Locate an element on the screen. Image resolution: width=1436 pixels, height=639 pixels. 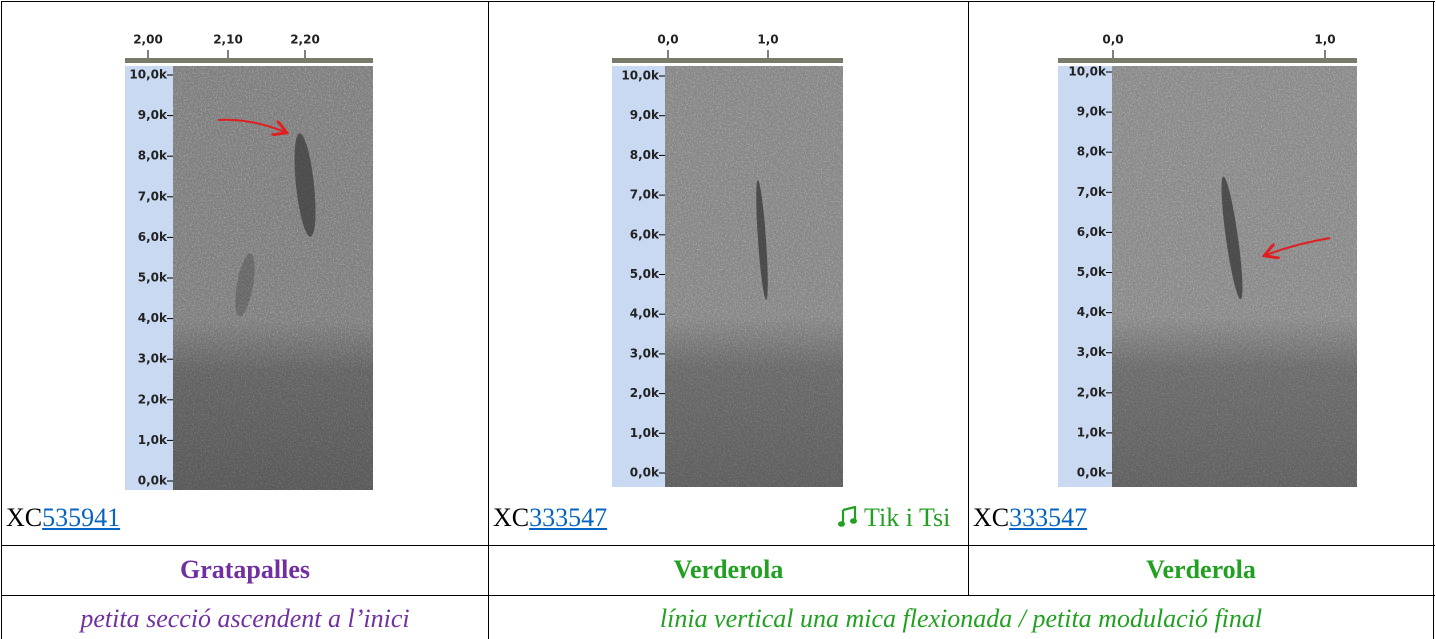
sound-link-text: Tik i Tsi is located at coordinates (907, 517).